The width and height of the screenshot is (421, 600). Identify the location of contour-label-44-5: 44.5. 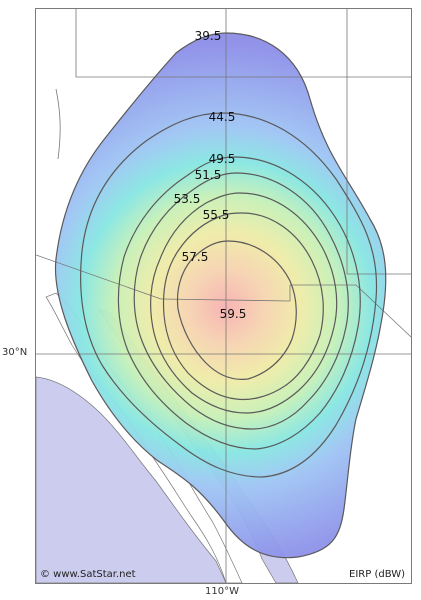
(222, 117).